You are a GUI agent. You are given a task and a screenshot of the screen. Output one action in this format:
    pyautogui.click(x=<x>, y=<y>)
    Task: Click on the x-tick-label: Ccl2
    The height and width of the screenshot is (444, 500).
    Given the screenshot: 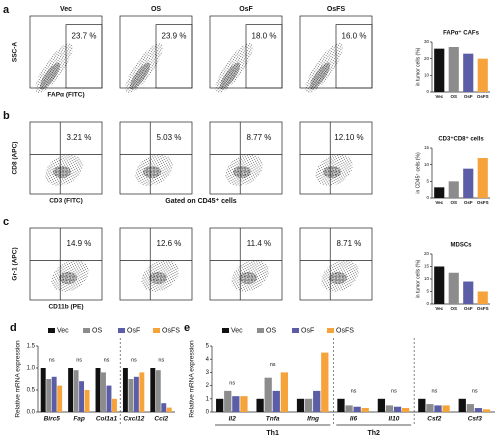 What is the action you would take?
    pyautogui.click(x=161, y=419)
    